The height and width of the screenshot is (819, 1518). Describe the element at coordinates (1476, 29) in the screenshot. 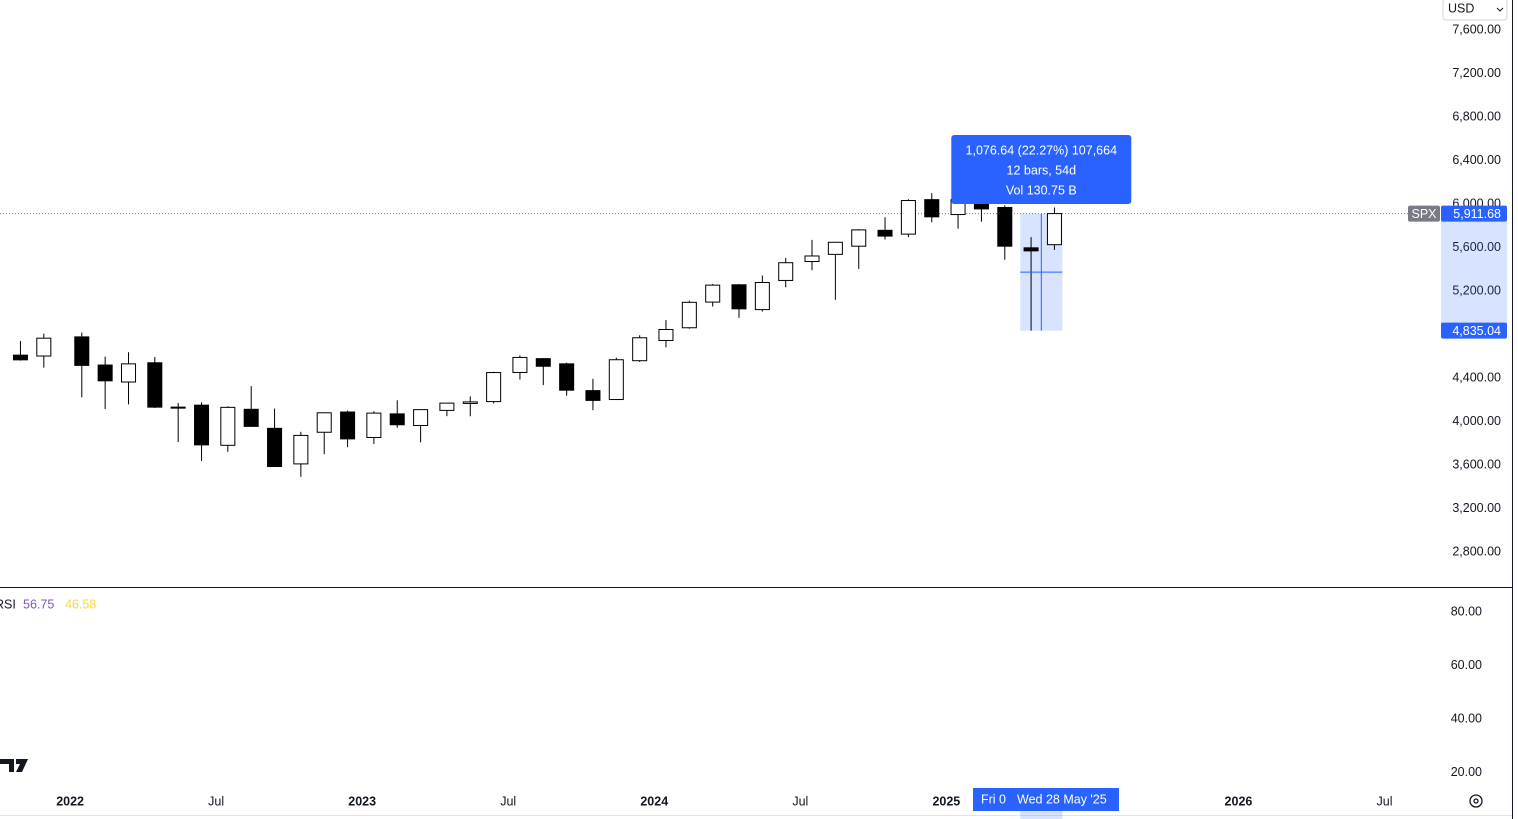

I see `y-tick-label: 7,600.00` at that location.